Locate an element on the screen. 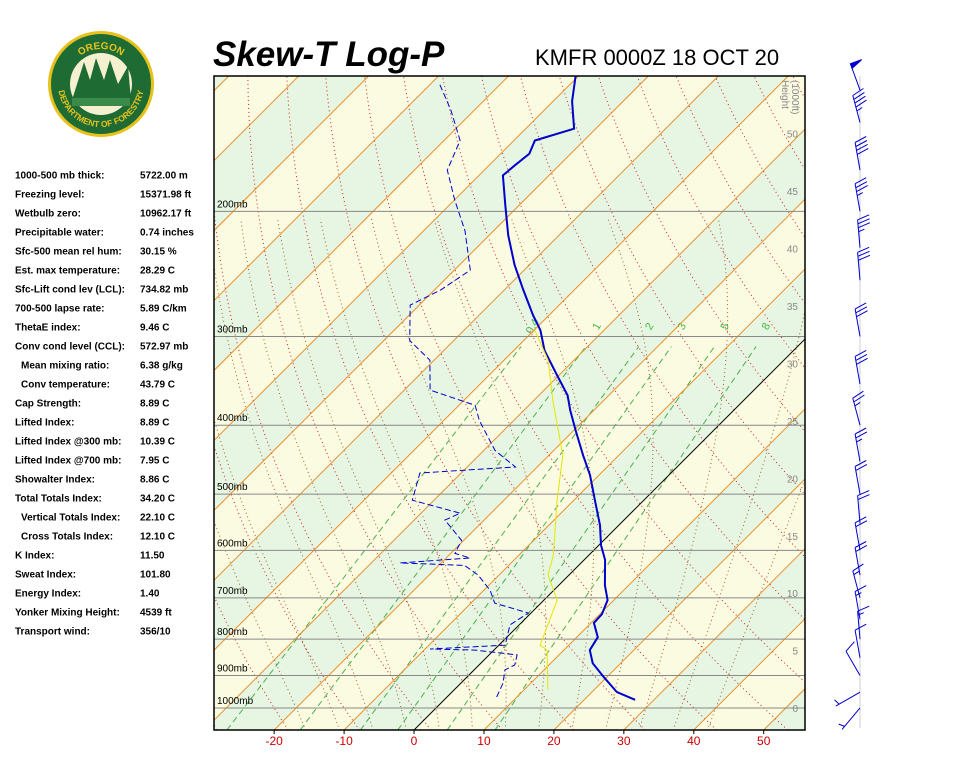 Image resolution: width=960 pixels, height=768 pixels. logo: OREGON DEPARTMENT OF FORESTRY is located at coordinates (101, 84).